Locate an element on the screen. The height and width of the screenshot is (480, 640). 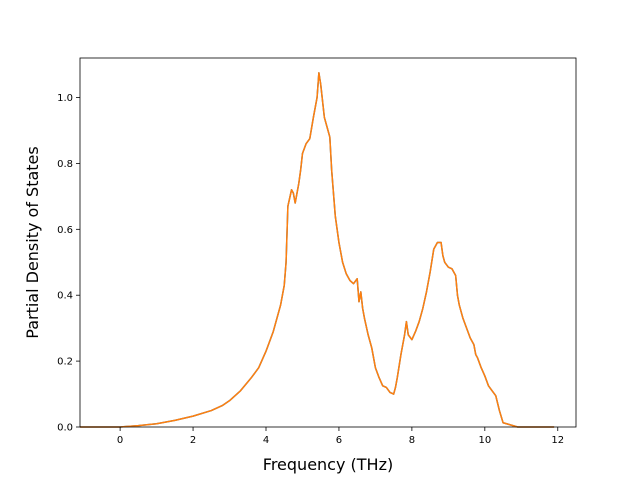
y-tick-label: 0.4 is located at coordinates (65, 296).